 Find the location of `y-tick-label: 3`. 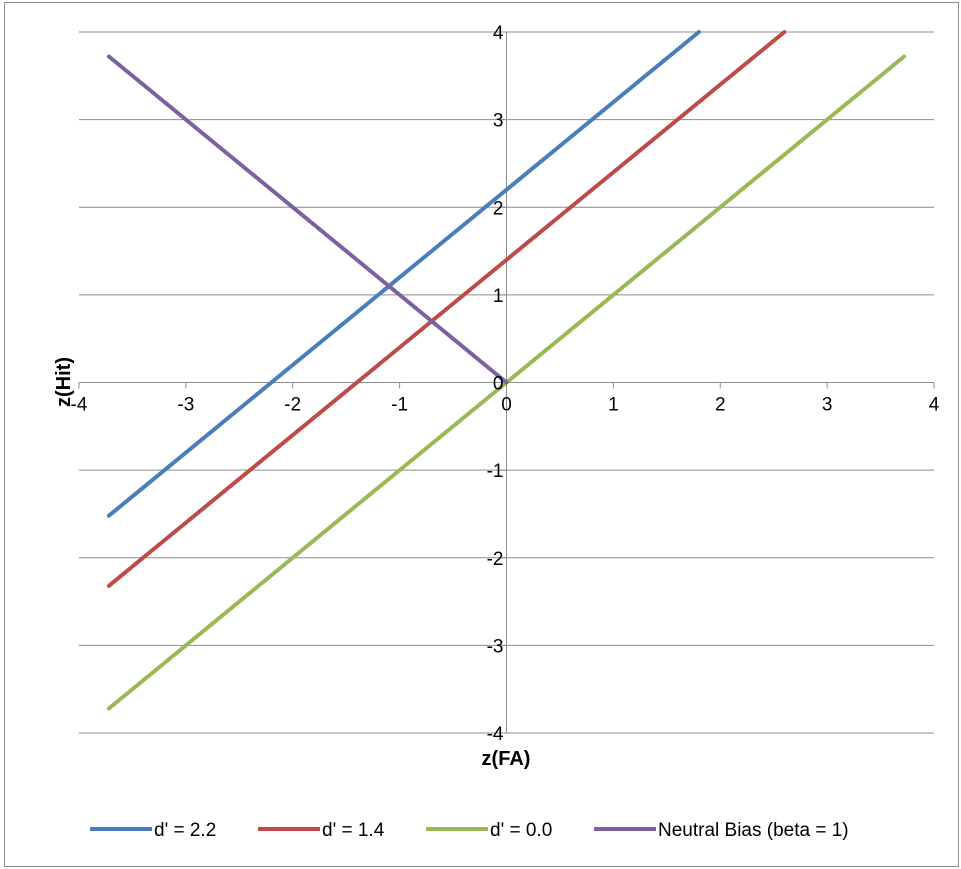

y-tick-label: 3 is located at coordinates (498, 121).